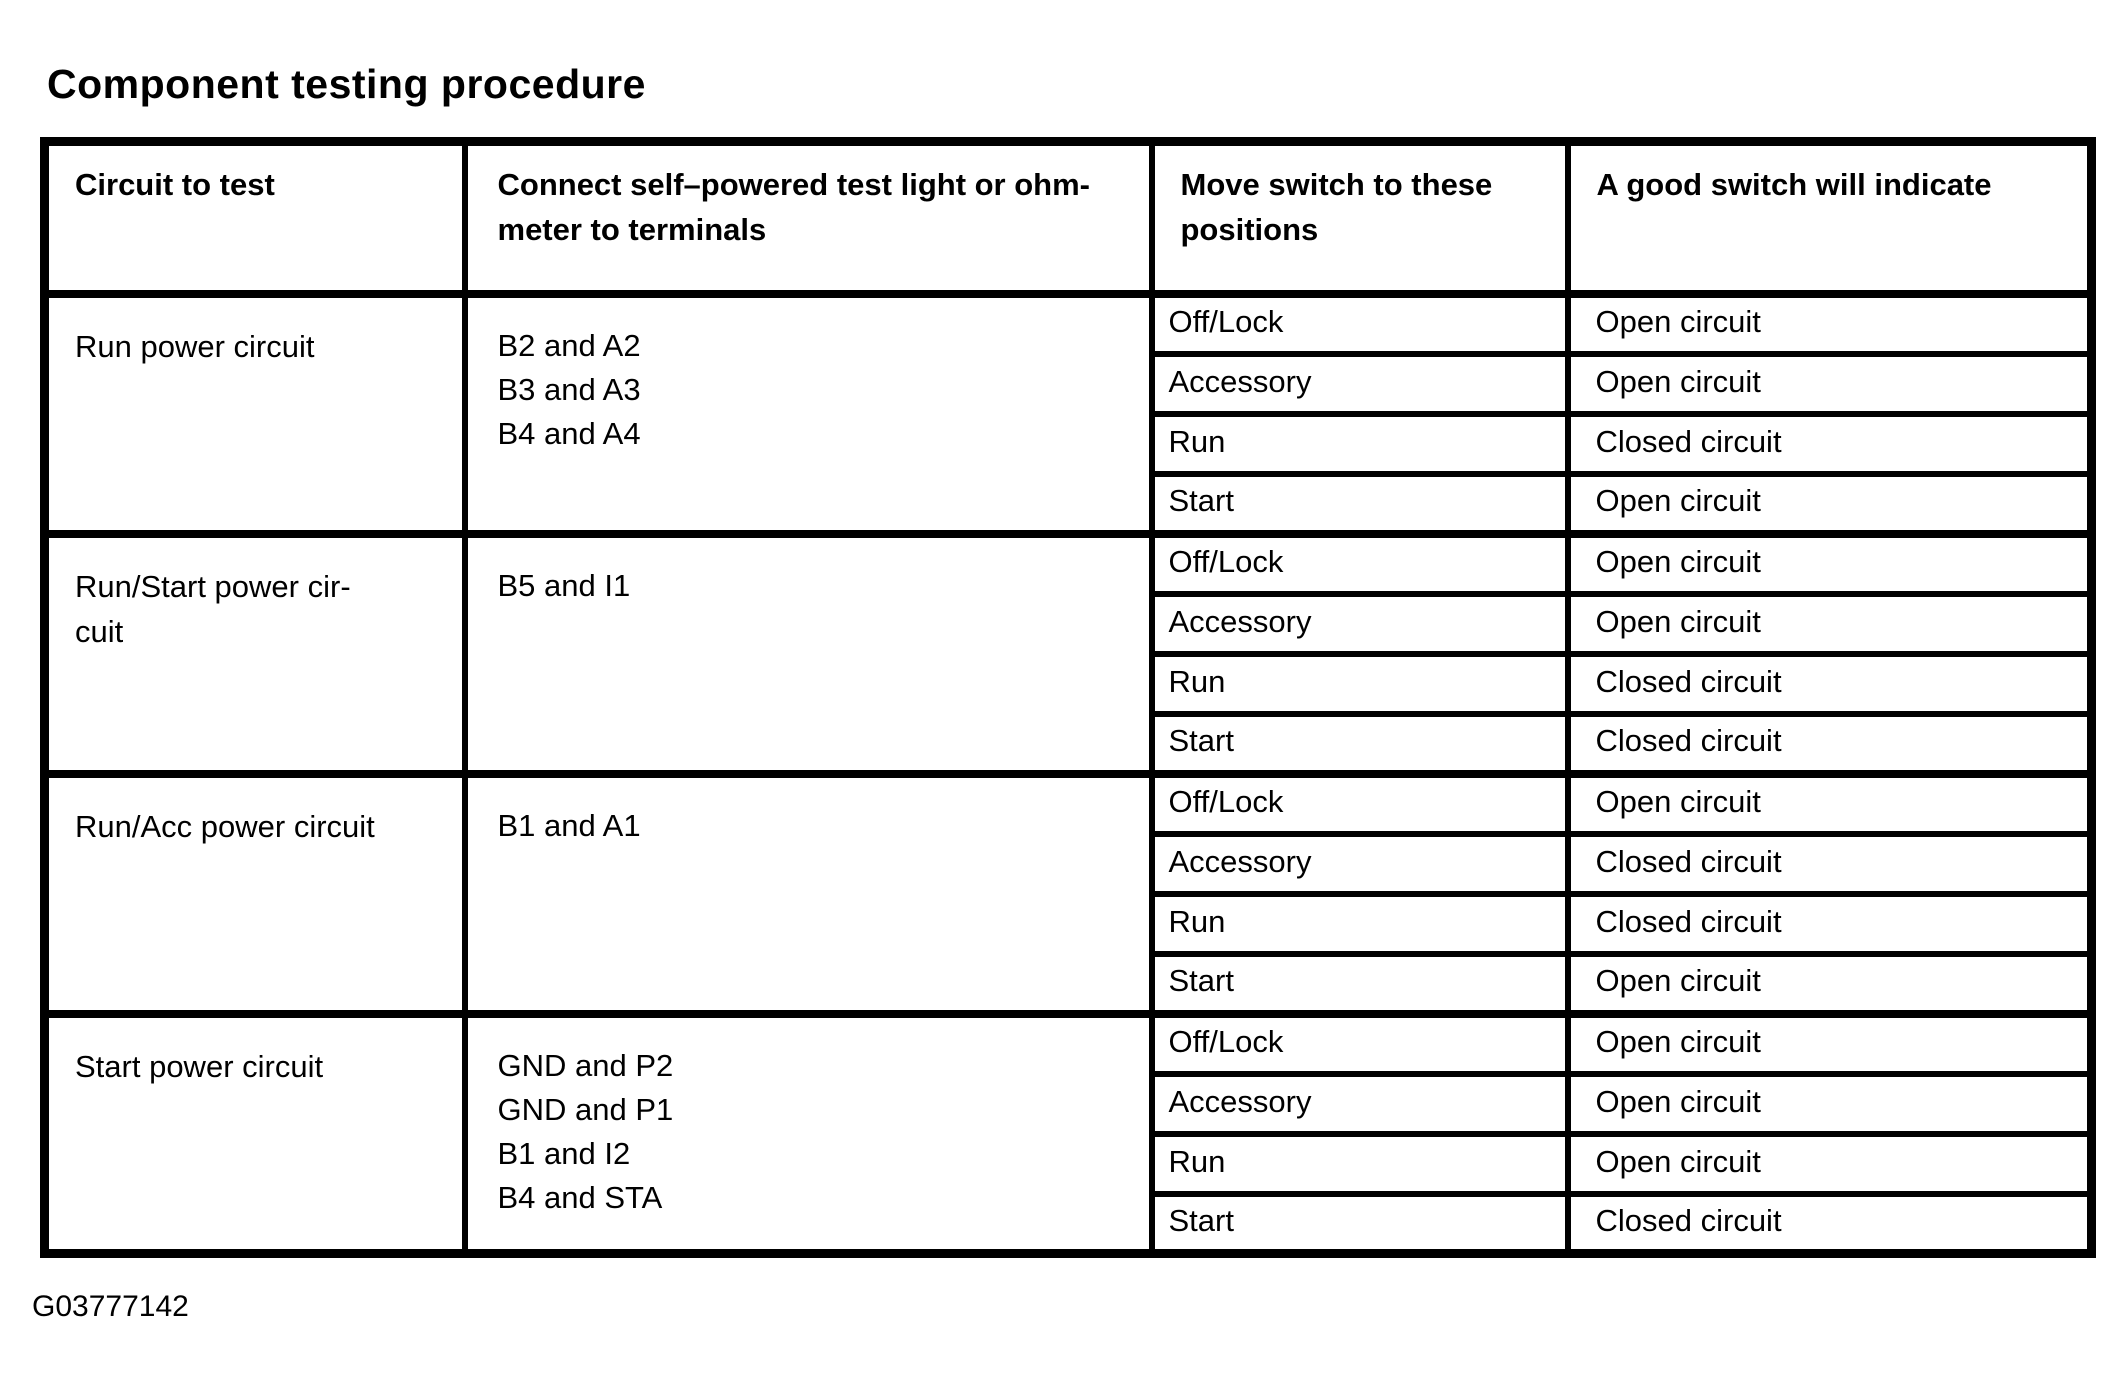 This screenshot has width=2124, height=1387. What do you see at coordinates (199, 1066) in the screenshot?
I see `circuit-name-line: Start power circuit` at bounding box center [199, 1066].